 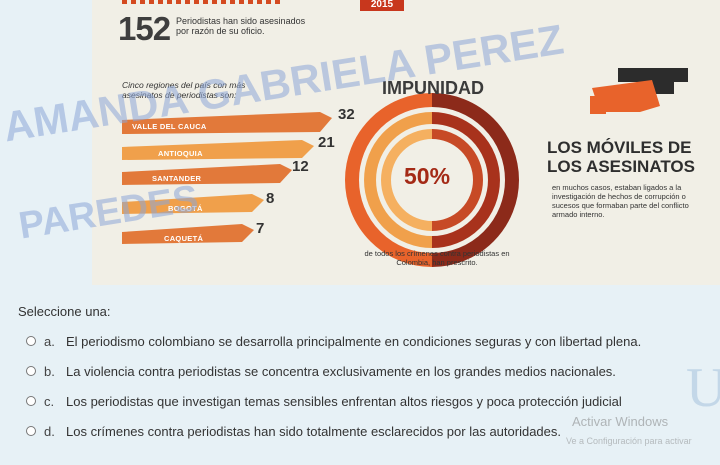 What do you see at coordinates (49, 341) in the screenshot?
I see `option-letter: a.` at bounding box center [49, 341].